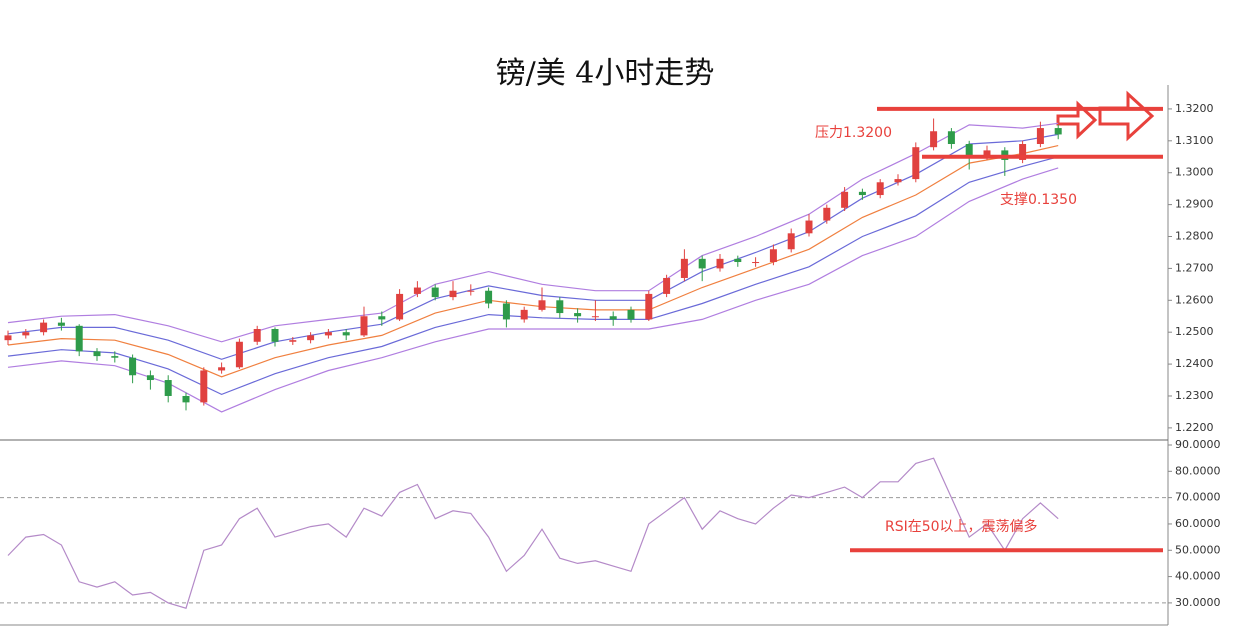 The height and width of the screenshot is (636, 1239). Describe the element at coordinates (1194, 331) in the screenshot. I see `y-tick-label: 1.2500` at that location.